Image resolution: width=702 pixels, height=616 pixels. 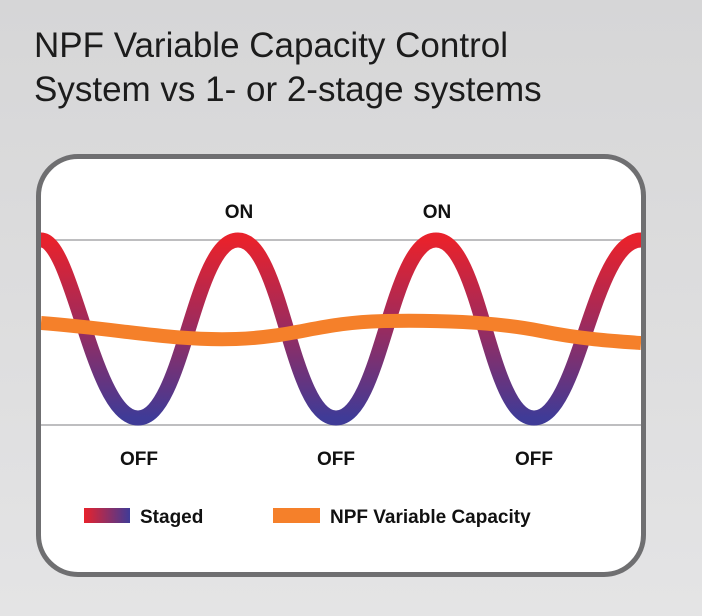 What do you see at coordinates (171, 517) in the screenshot?
I see `staged-legend-label: Staged` at bounding box center [171, 517].